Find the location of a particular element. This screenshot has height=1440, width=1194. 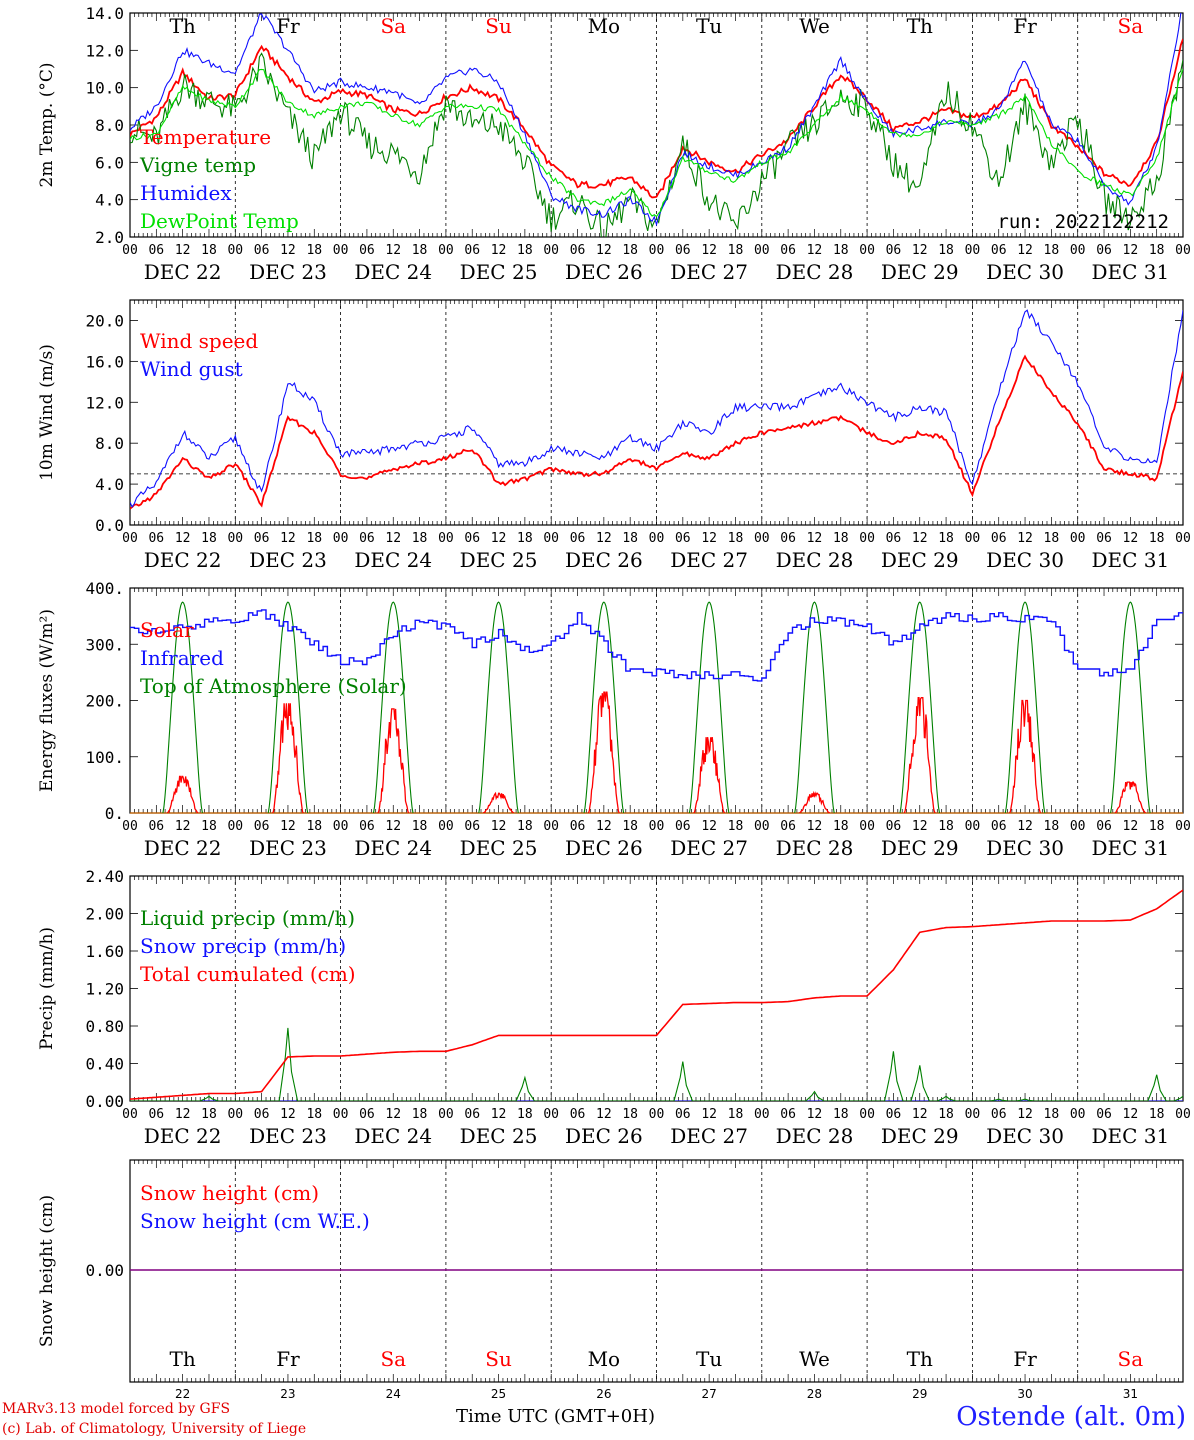

y-tick-label: 300. is located at coordinates (104, 644).